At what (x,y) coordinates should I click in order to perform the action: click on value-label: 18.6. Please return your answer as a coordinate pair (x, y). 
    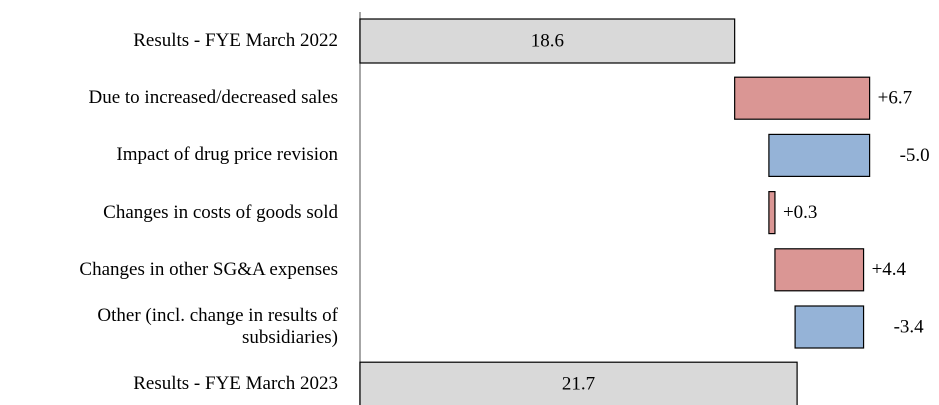
    Looking at the image, I should click on (547, 40).